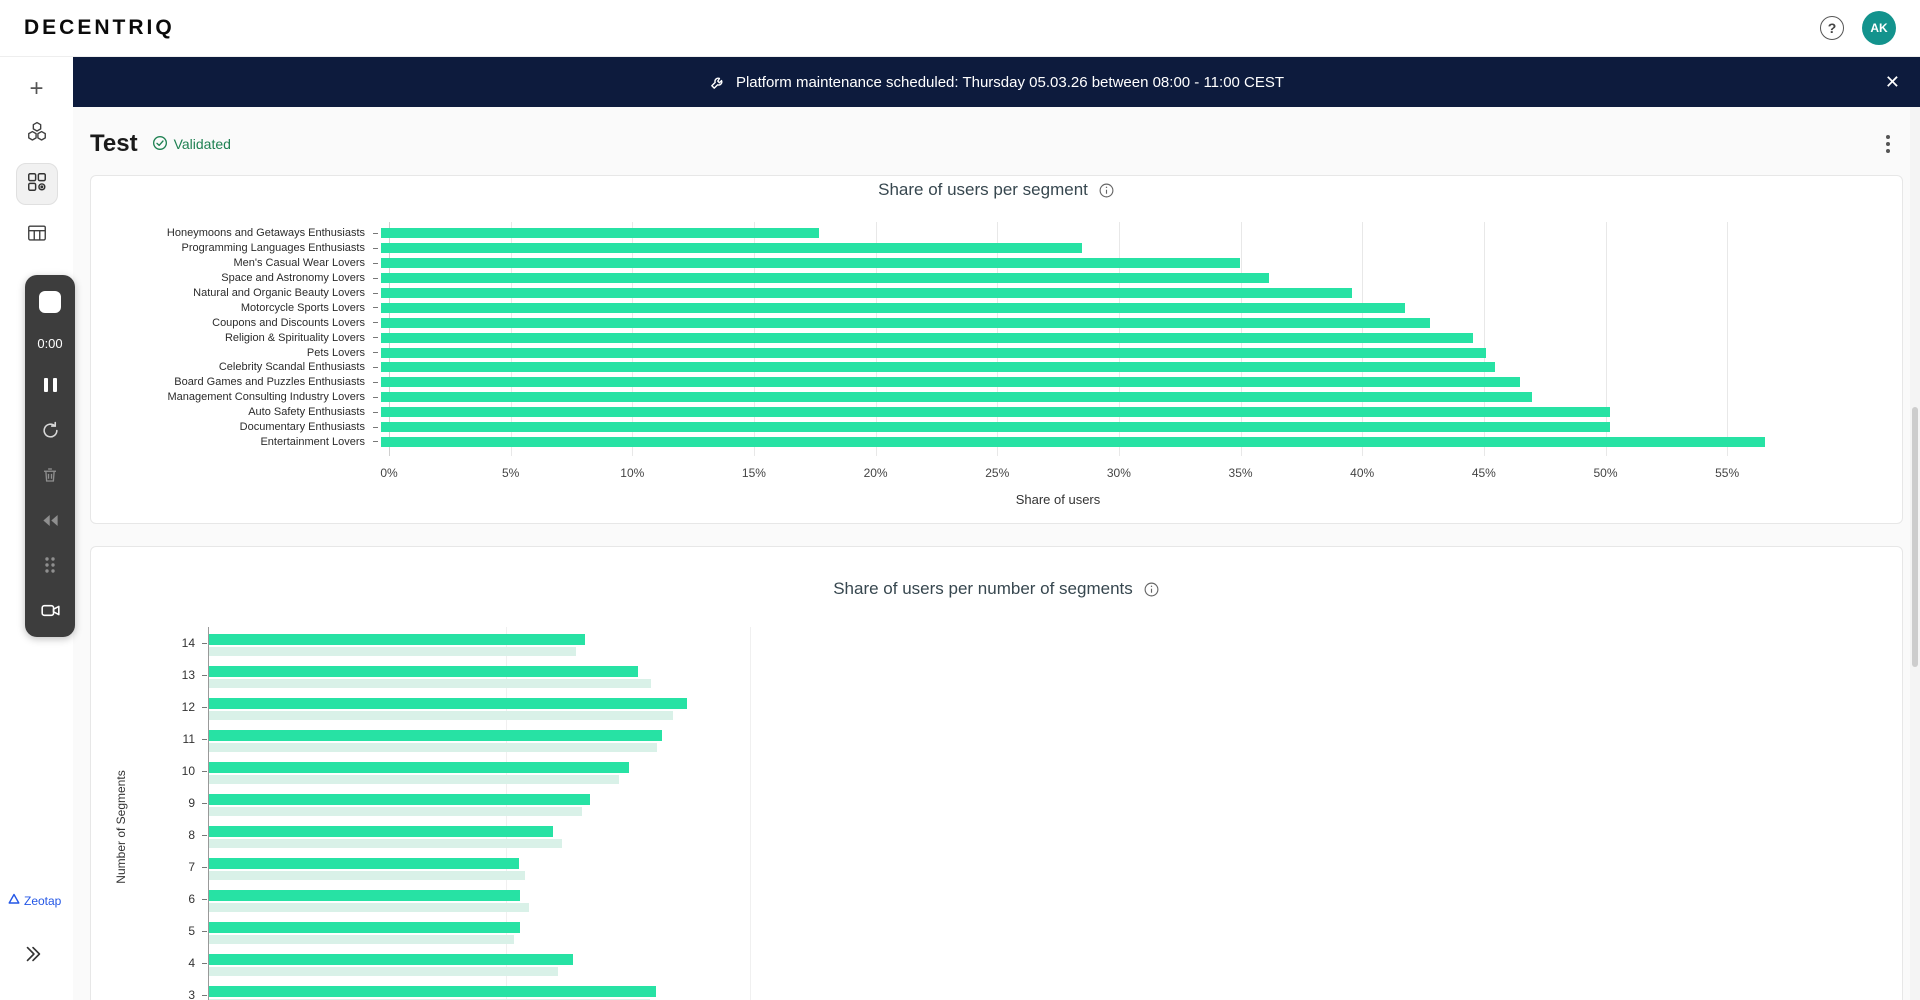 The width and height of the screenshot is (1920, 1000). I want to click on vertical-scrollbar, so click(1915, 553).